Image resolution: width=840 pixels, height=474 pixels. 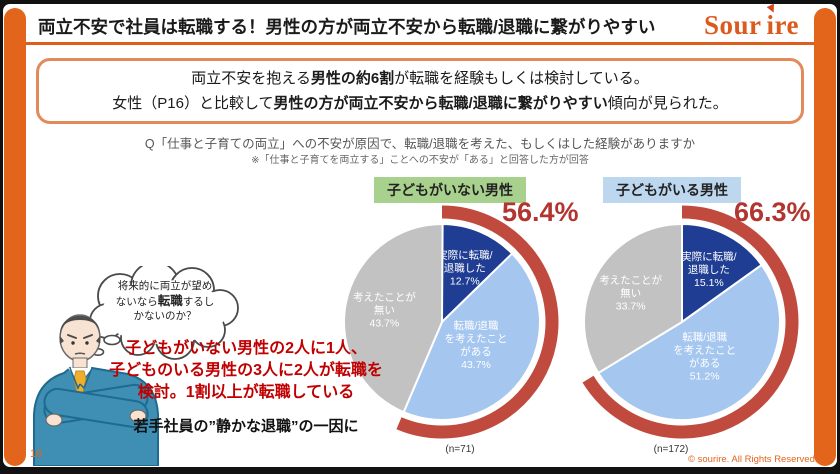 What do you see at coordinates (246, 426) in the screenshot?
I see `conclusion-text: 若手社員の”静かな退職”の一因に` at bounding box center [246, 426].